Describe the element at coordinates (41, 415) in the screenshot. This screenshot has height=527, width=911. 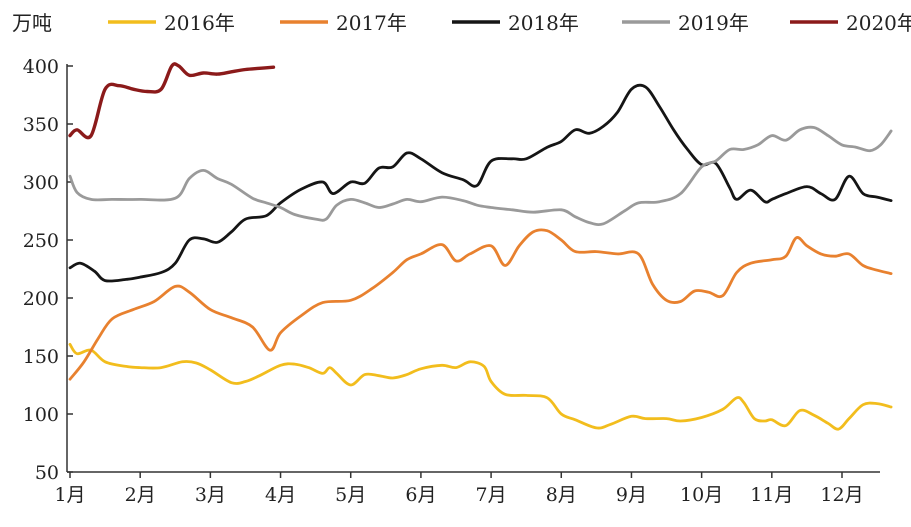
I see `y-tick-label: 100` at that location.